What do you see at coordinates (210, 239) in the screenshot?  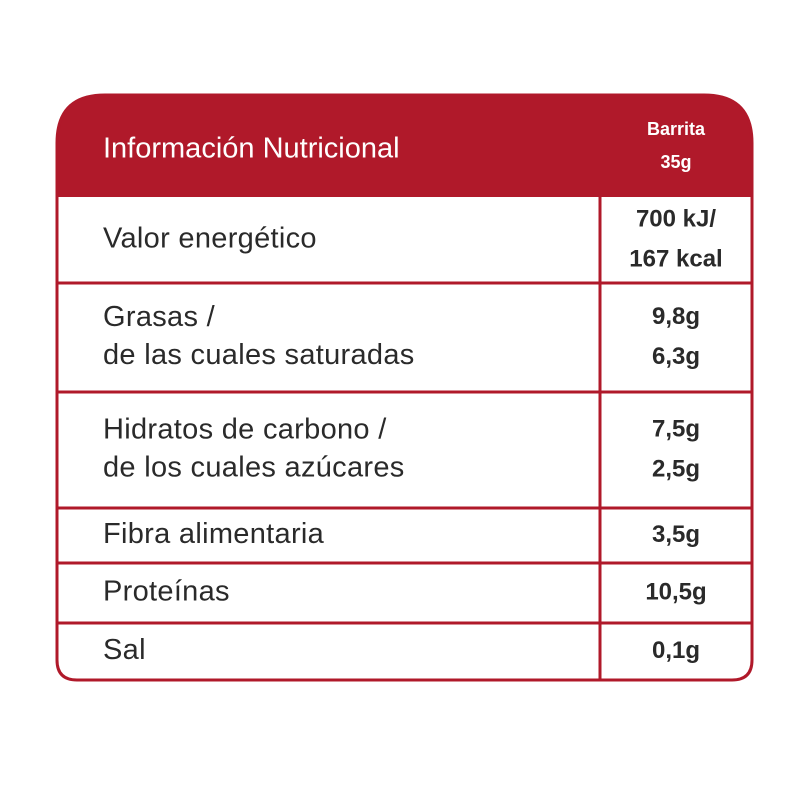 I see `row-label: Valor energético` at bounding box center [210, 239].